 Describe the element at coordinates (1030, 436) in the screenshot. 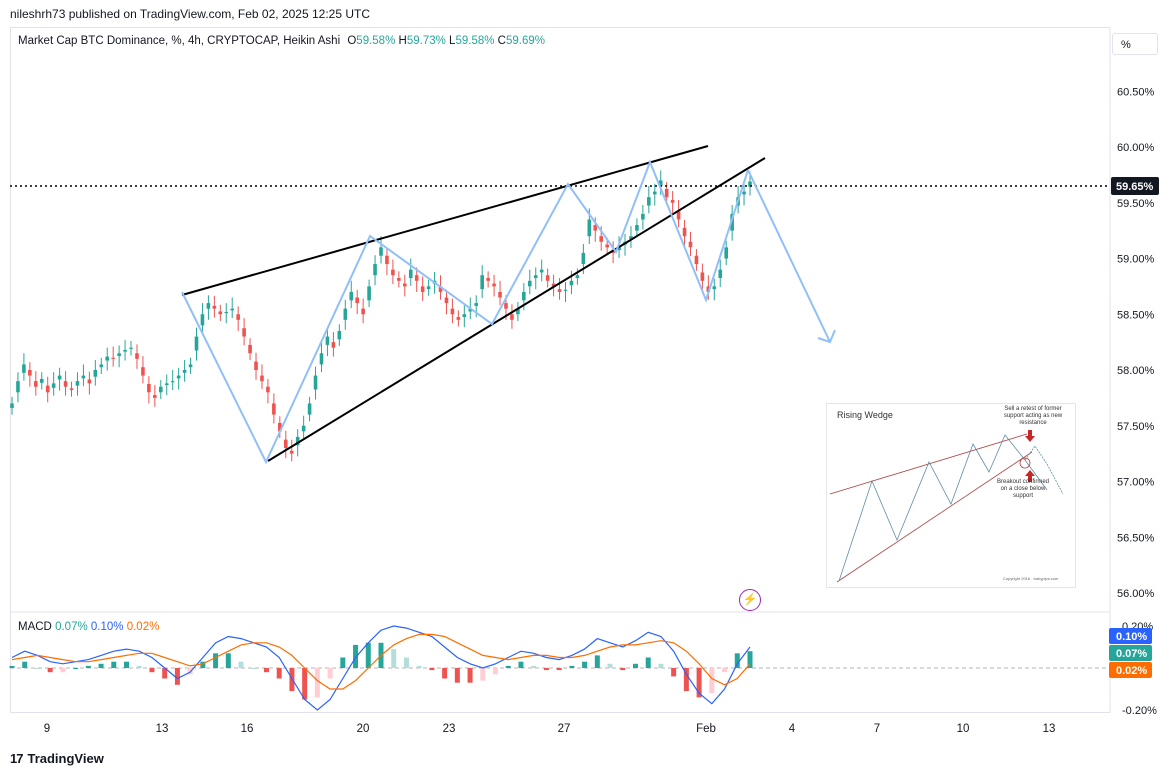

I see `arrow-down-icon` at that location.